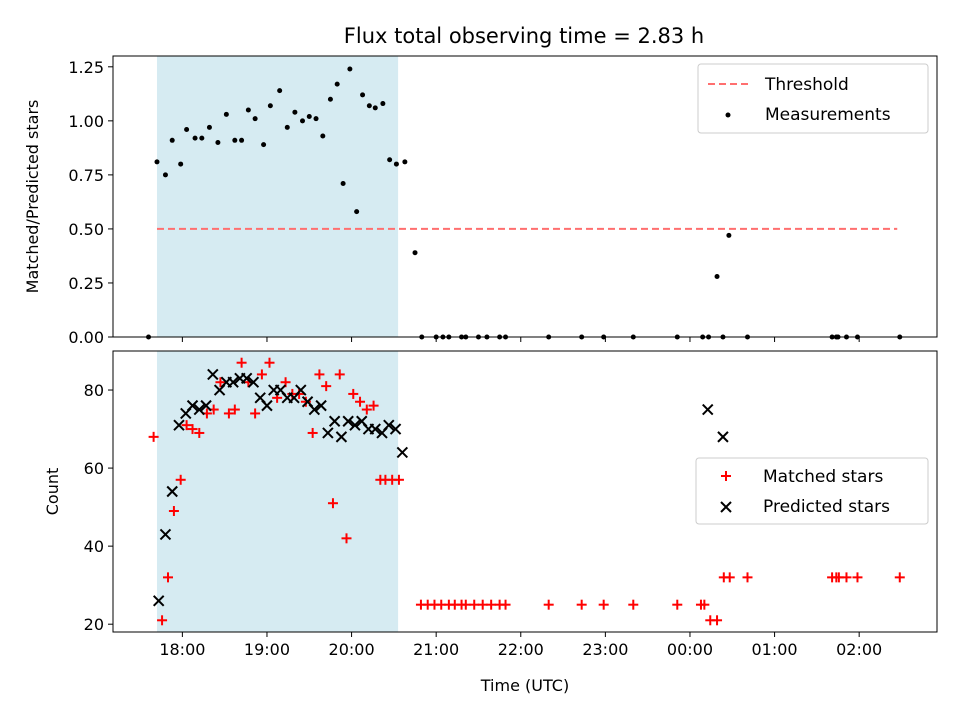 This screenshot has height=720, width=960. What do you see at coordinates (86, 283) in the screenshot?
I see `top-y-tick-label: 0.25` at bounding box center [86, 283].